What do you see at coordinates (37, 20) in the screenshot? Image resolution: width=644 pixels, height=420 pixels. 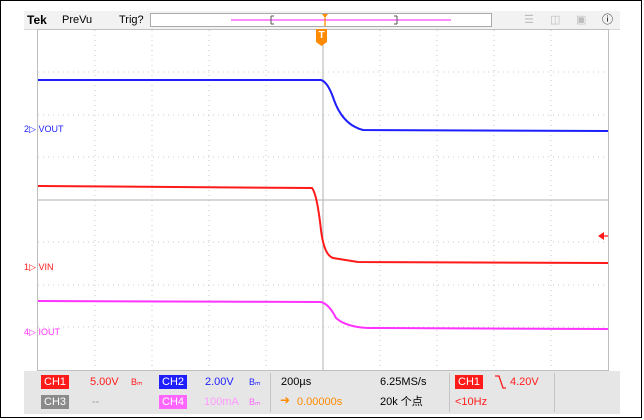 I see `brand-logo: Tek` at bounding box center [37, 20].